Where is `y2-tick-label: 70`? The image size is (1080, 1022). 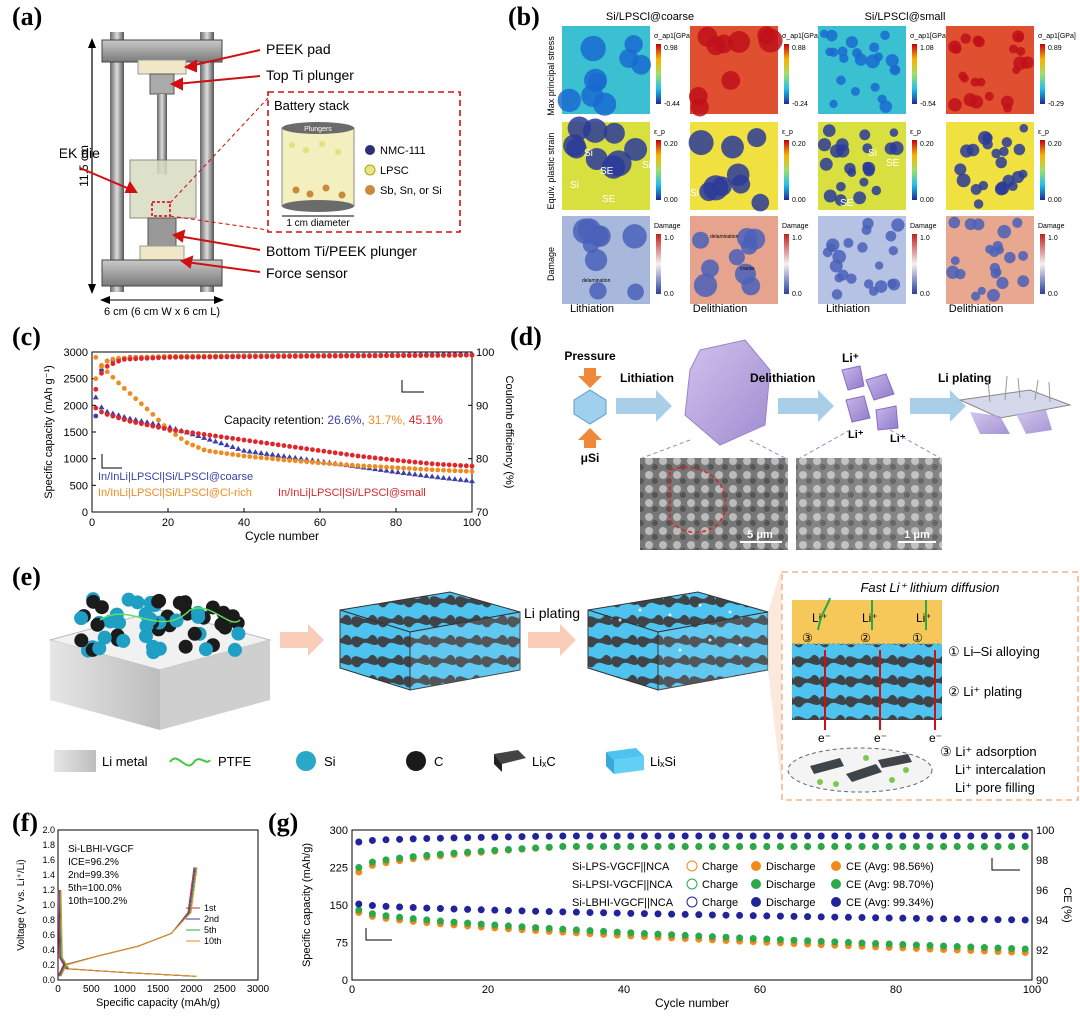
y2-tick-label: 70 is located at coordinates (482, 513).